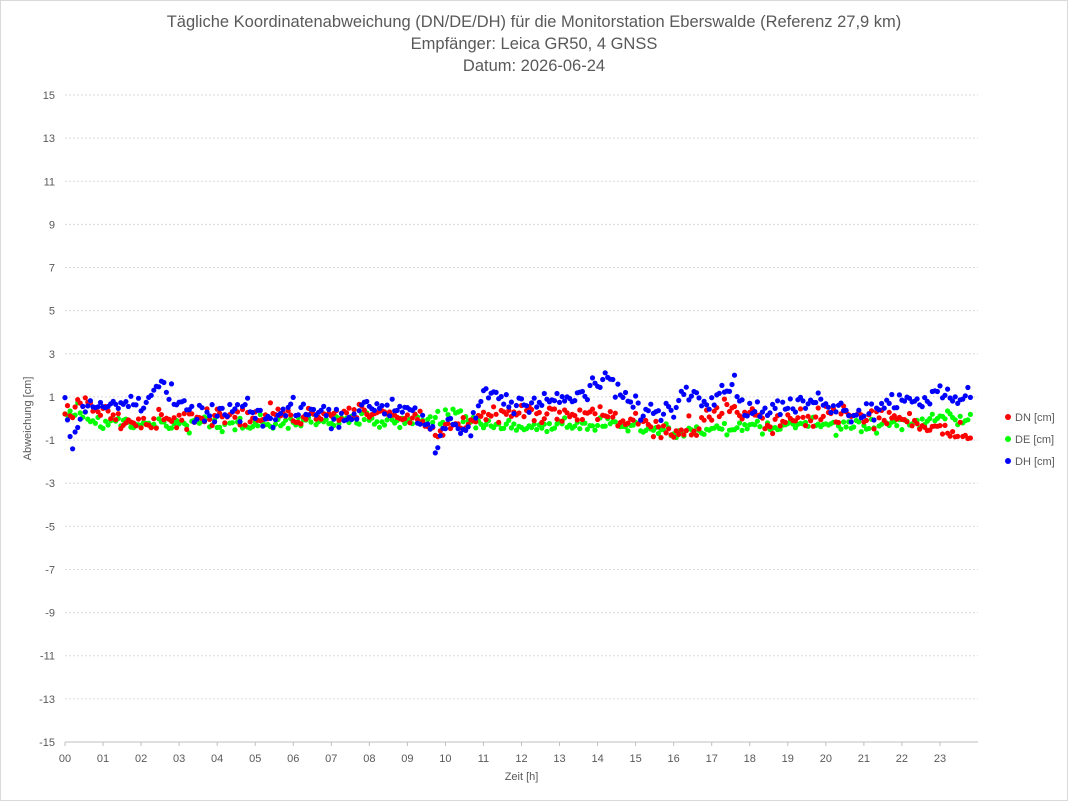 Image resolution: width=1068 pixels, height=801 pixels. I want to click on y-tick-label: -13, so click(47, 700).